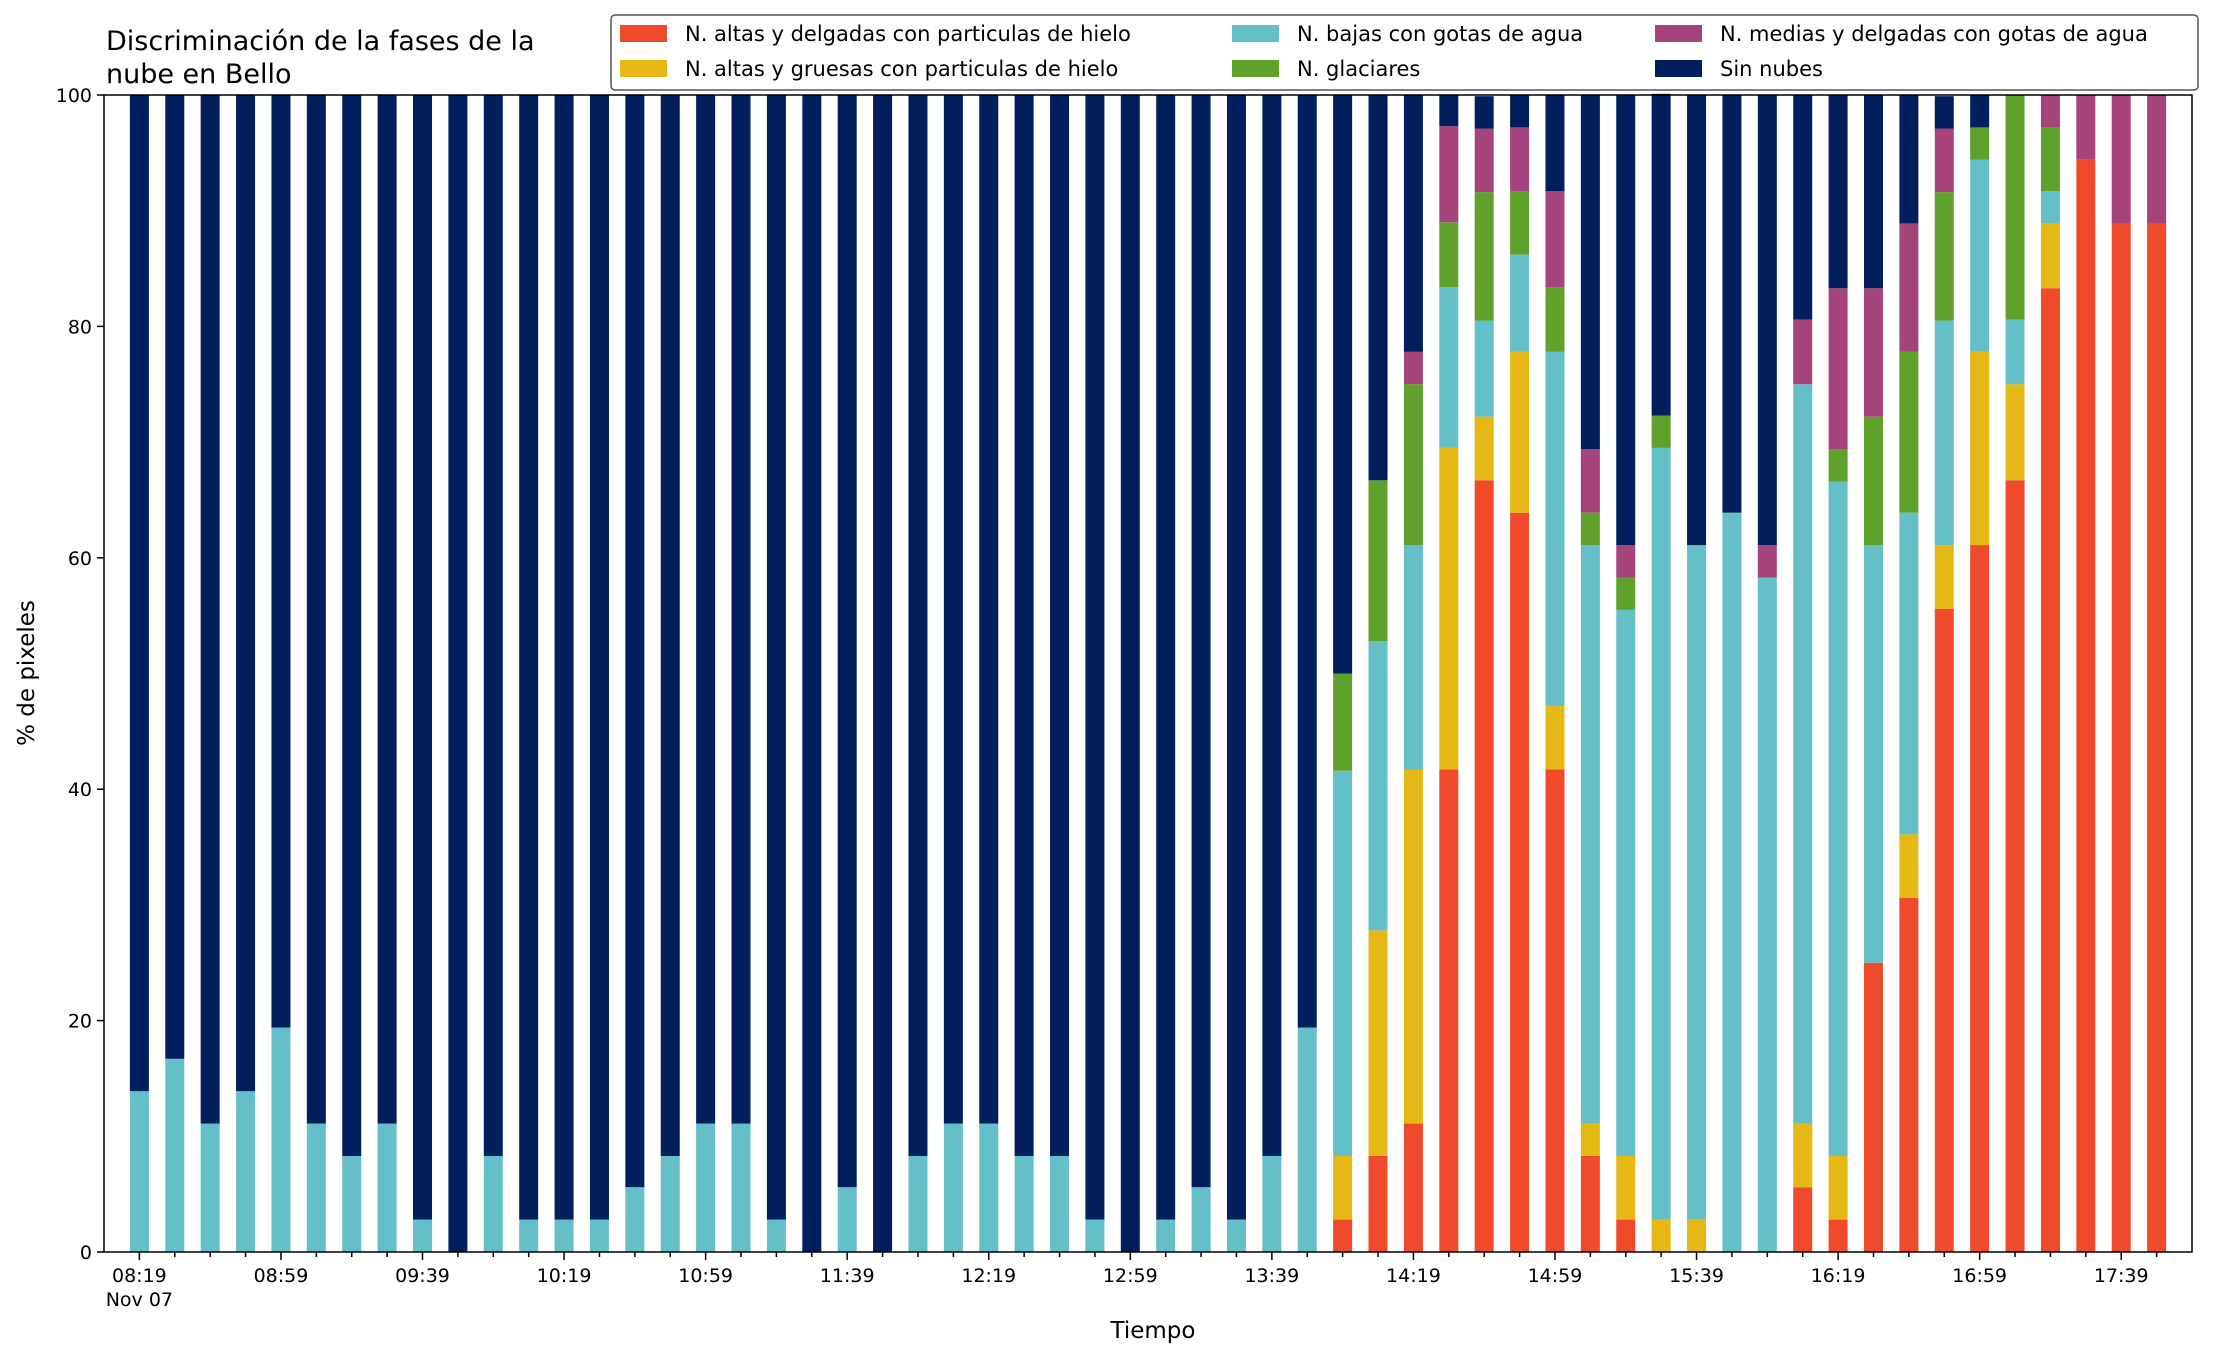 Image resolution: width=2216 pixels, height=1359 pixels. I want to click on legend-box, so click(1404, 52).